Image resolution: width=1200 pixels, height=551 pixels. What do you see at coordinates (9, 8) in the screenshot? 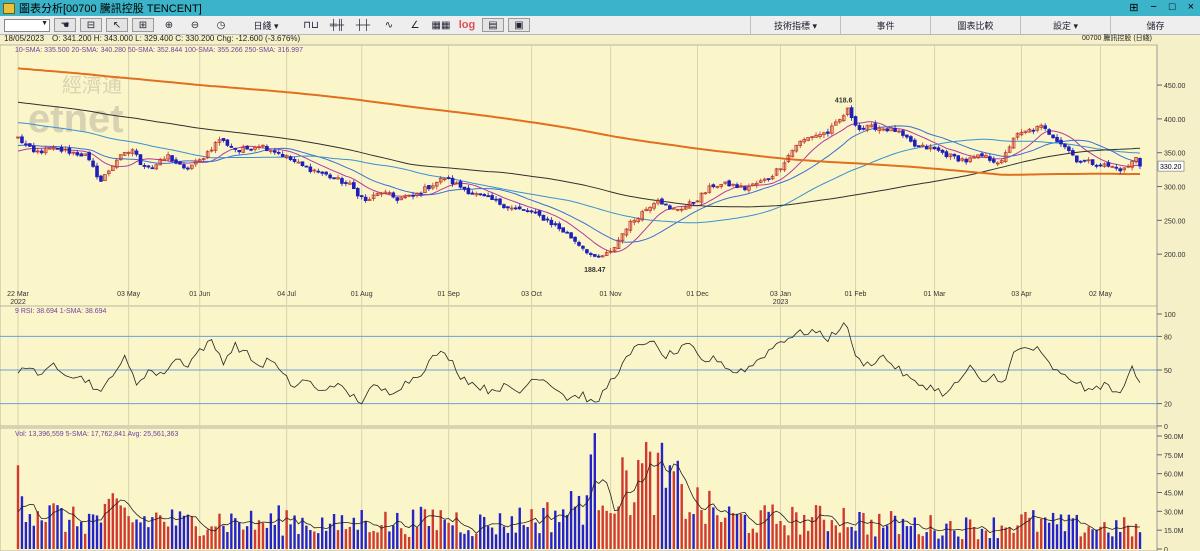
I see `app-icon` at bounding box center [9, 8].